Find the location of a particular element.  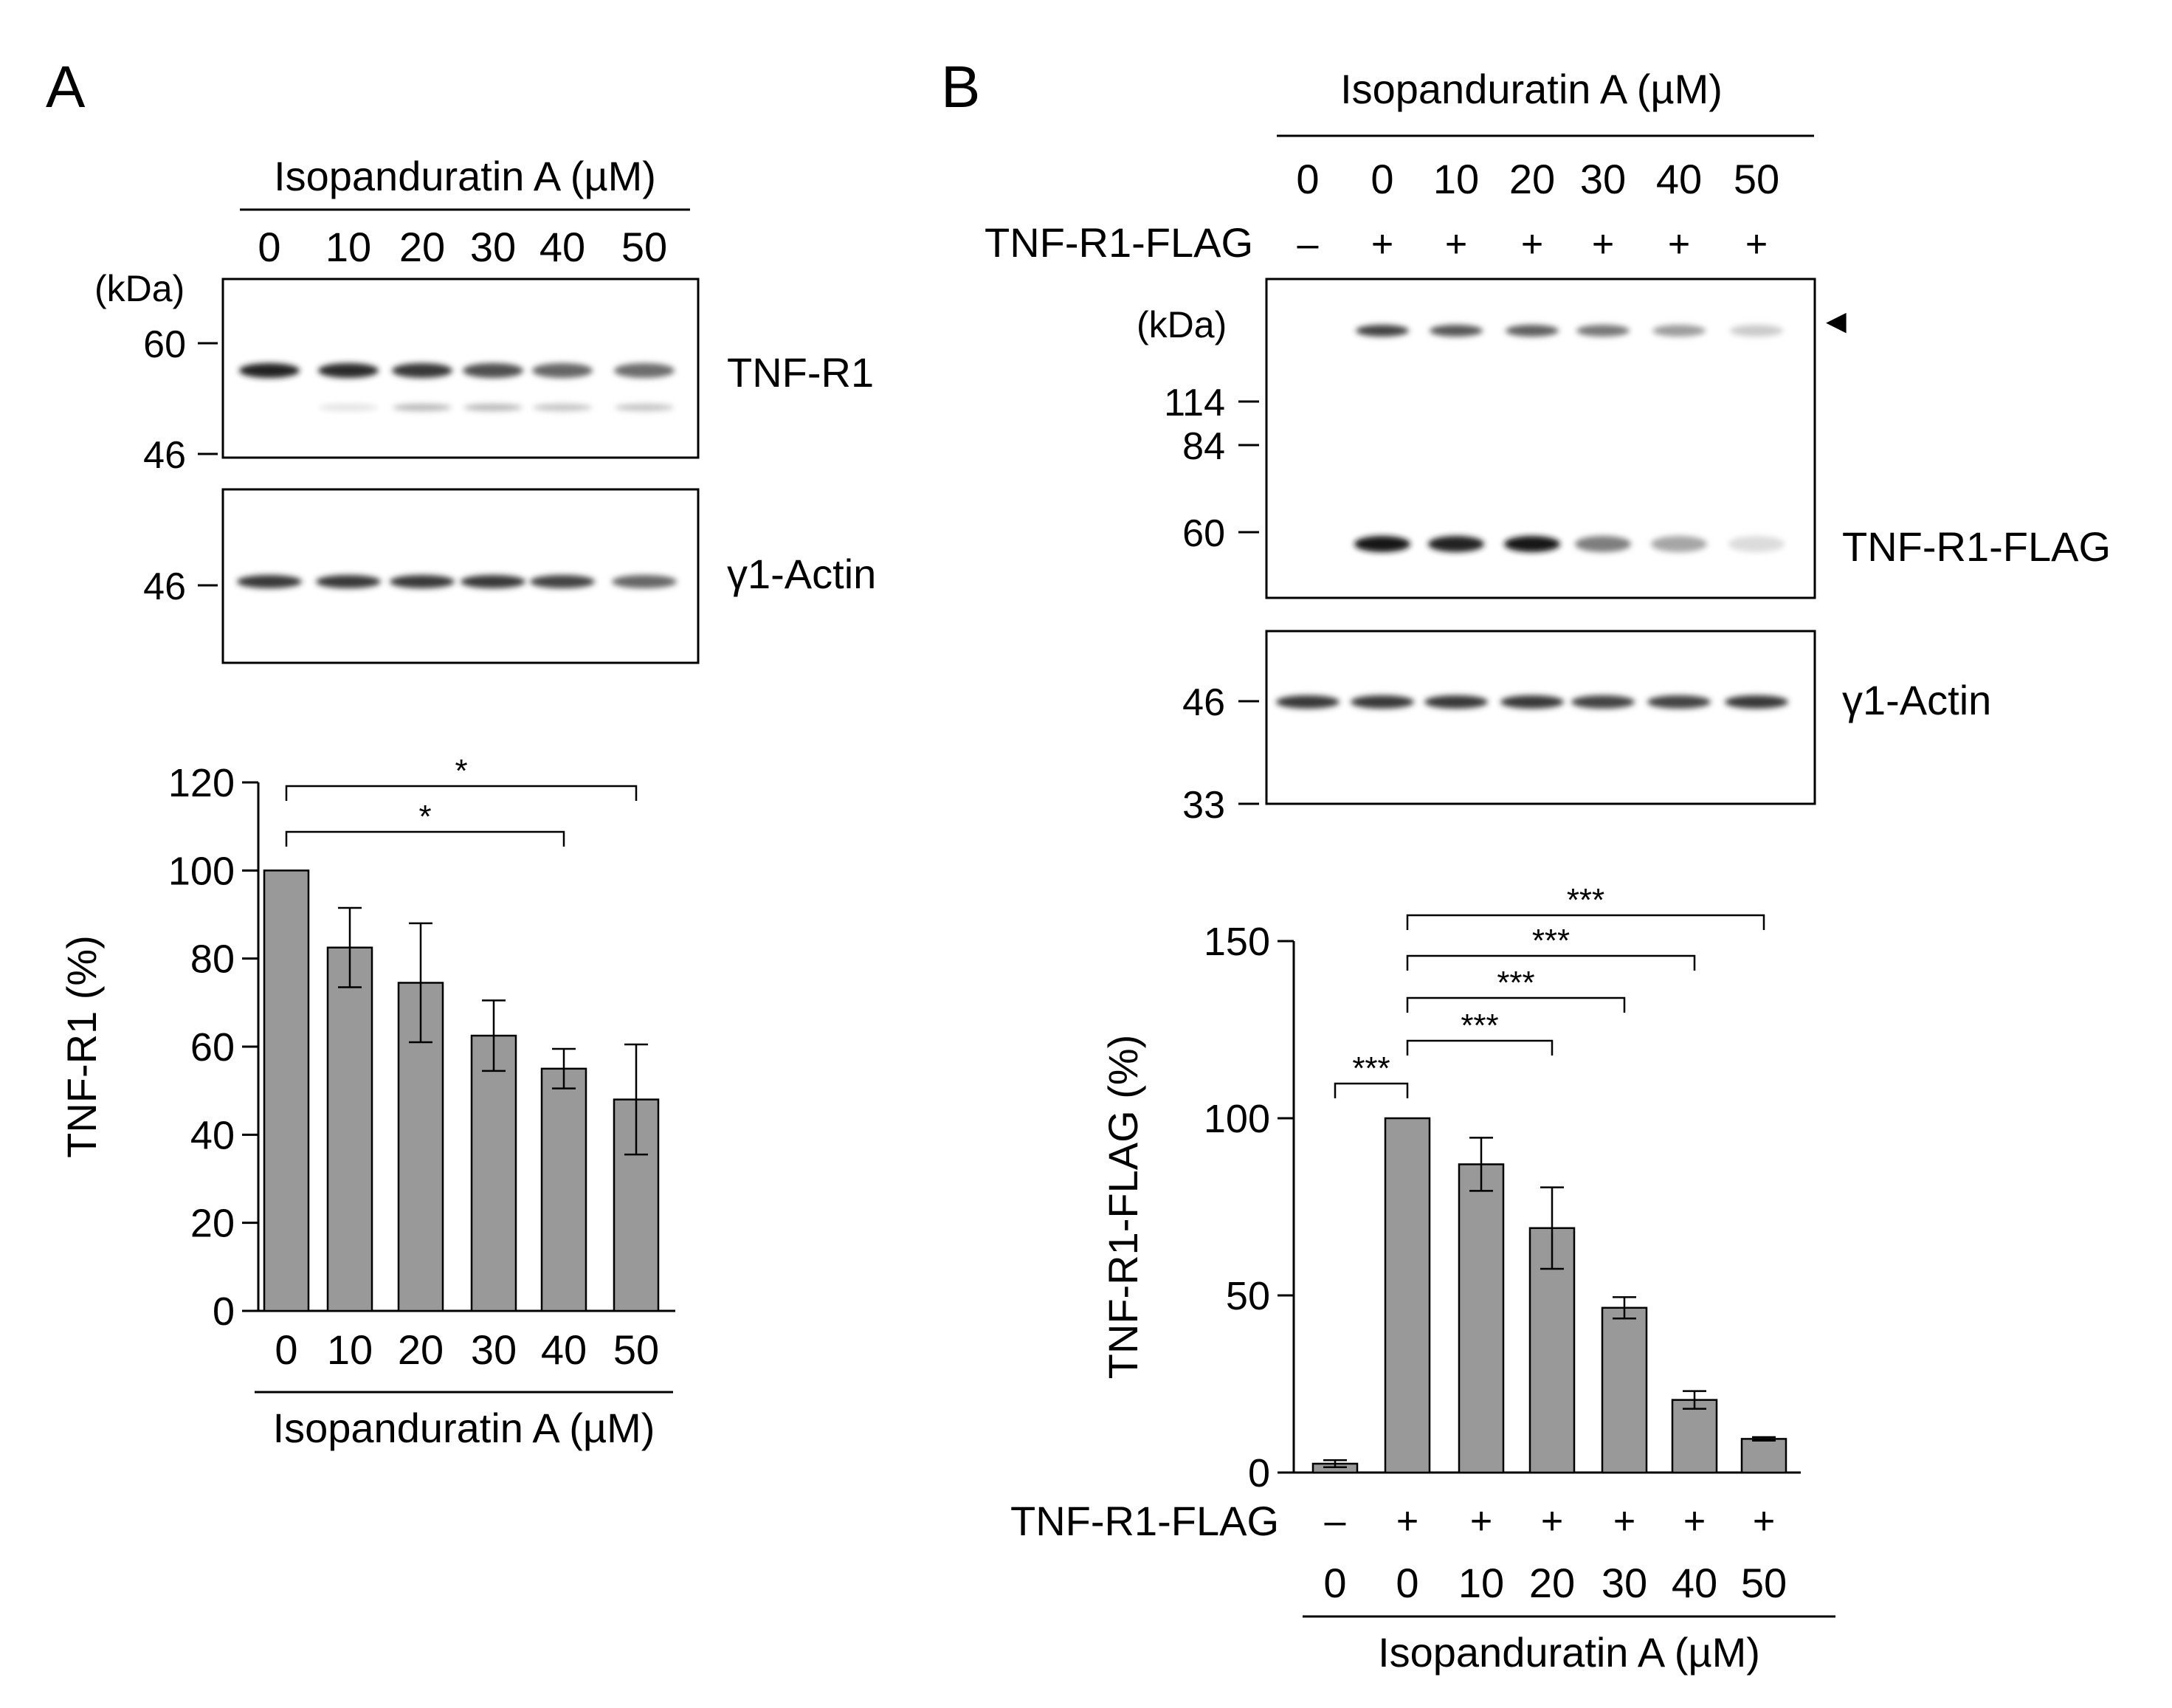

x-tick-label: 10 is located at coordinates (350, 1349).